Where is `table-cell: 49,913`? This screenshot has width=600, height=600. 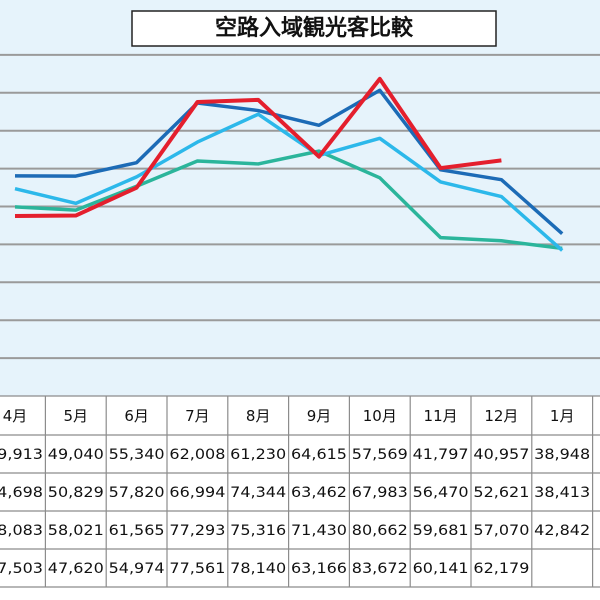 table-cell: 49,913 is located at coordinates (21, 455).